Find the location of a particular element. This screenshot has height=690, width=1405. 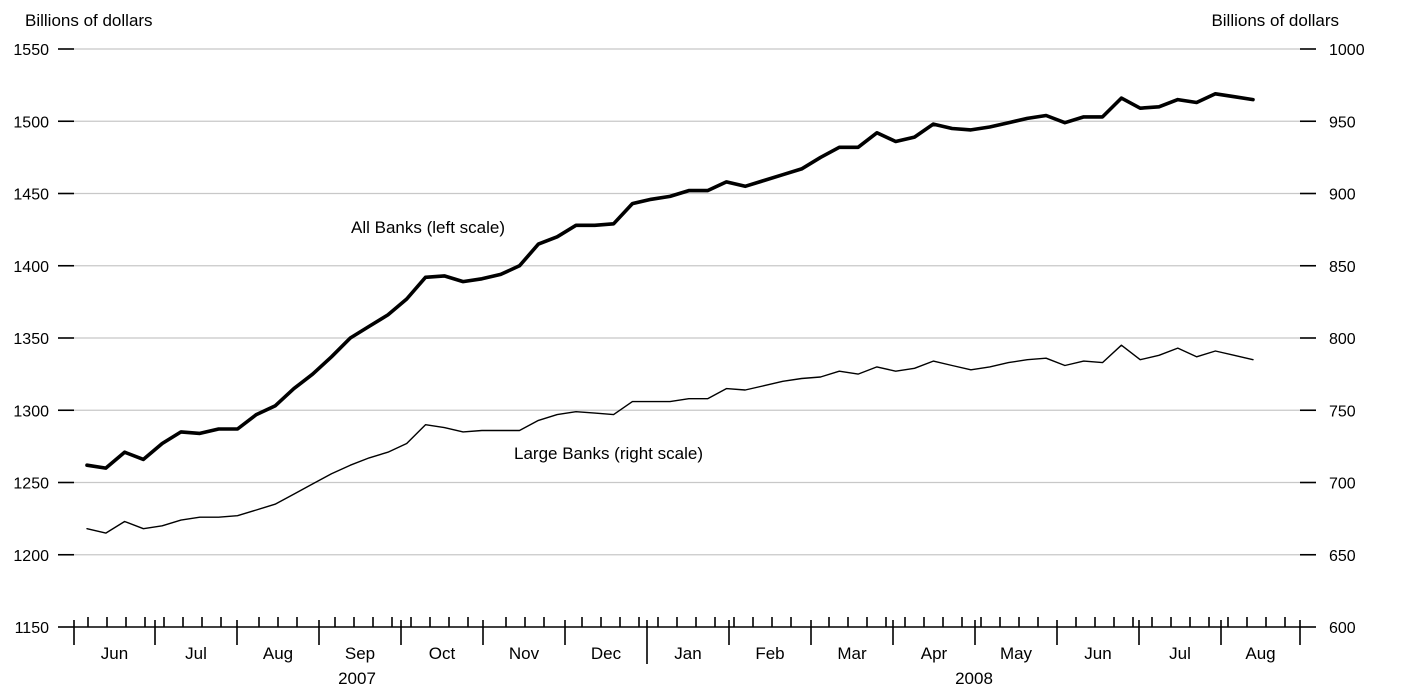

right-tick-label: 700 is located at coordinates (1342, 484).